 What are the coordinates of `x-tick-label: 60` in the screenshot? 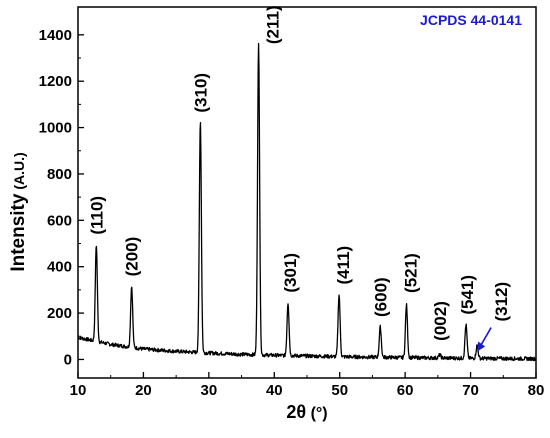 It's located at (405, 390).